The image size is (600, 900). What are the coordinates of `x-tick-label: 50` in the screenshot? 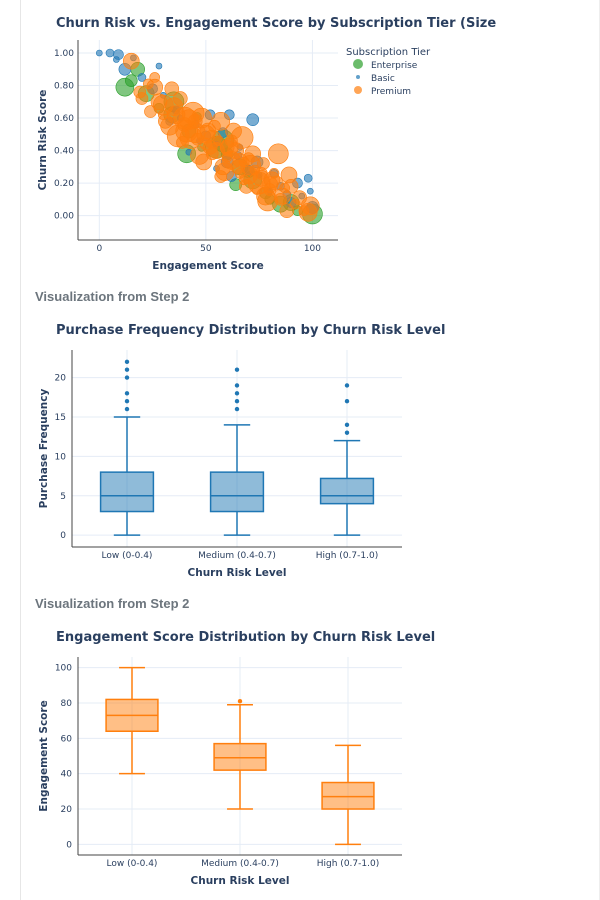 It's located at (206, 249).